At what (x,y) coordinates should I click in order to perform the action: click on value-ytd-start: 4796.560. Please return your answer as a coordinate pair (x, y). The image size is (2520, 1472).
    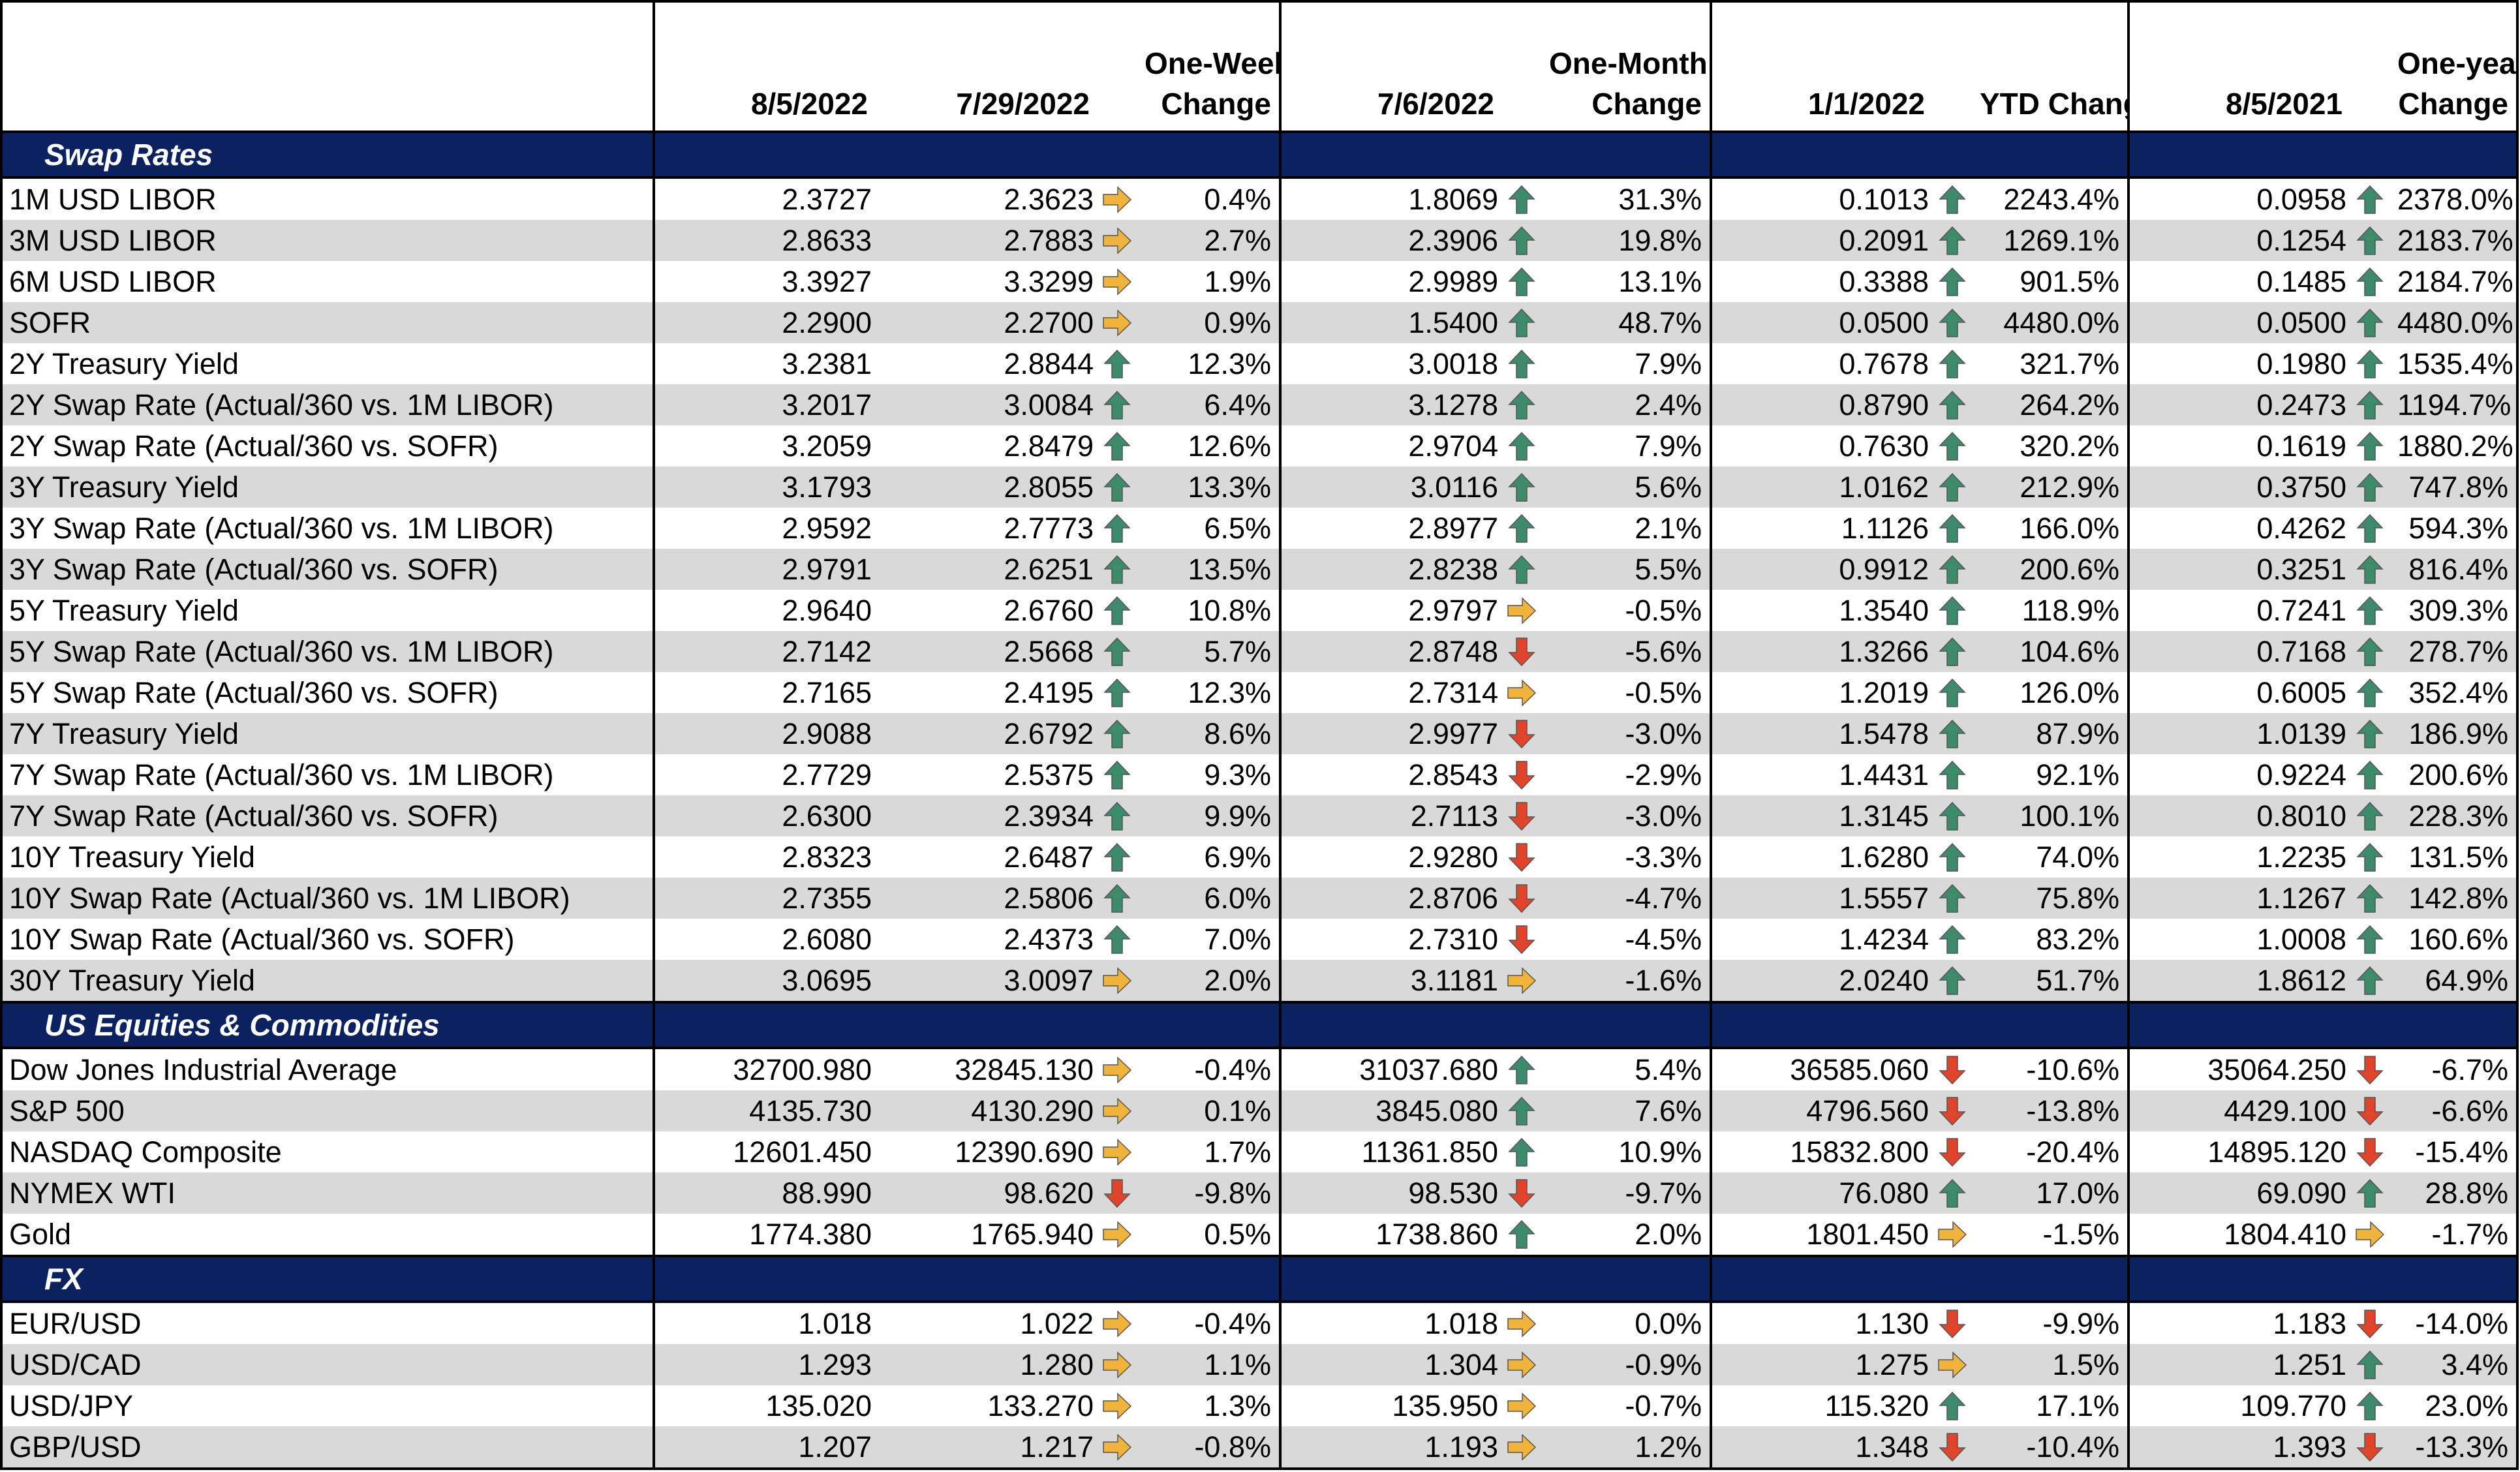
    Looking at the image, I should click on (1821, 1110).